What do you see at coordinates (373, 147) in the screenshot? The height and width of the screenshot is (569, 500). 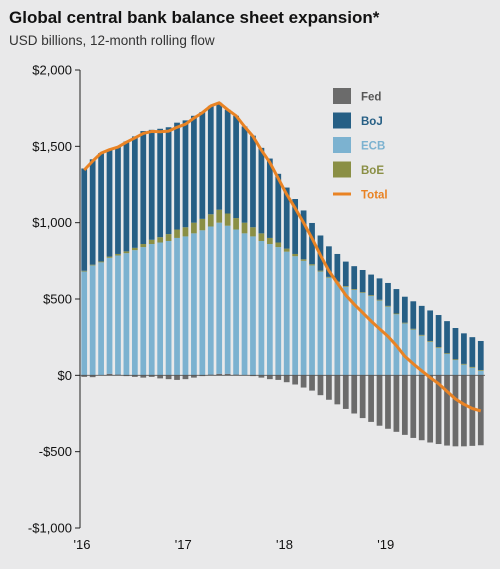 I see `legend-label-ecb: ECB` at bounding box center [373, 147].